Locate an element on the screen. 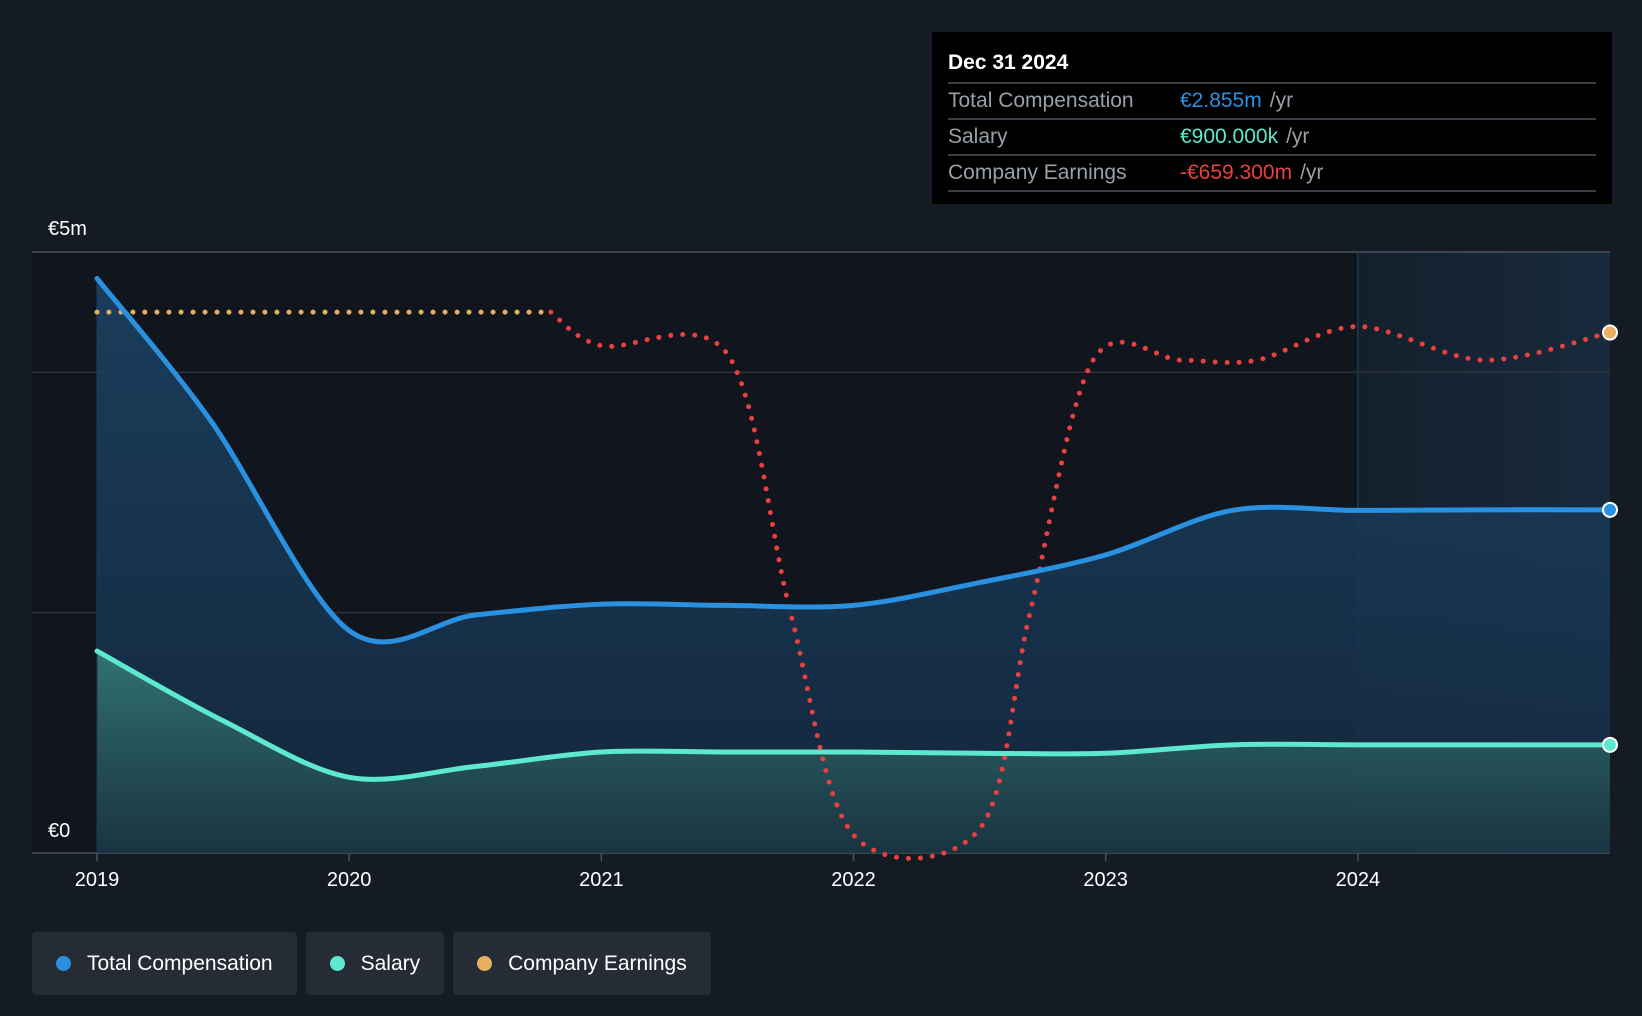  tooltip-value: €900.000k is located at coordinates (1229, 136).